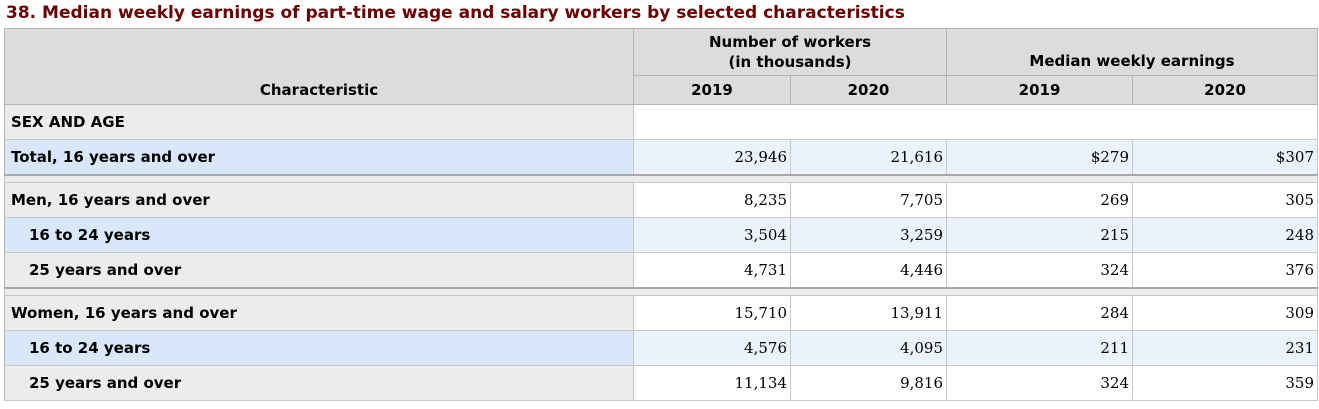  What do you see at coordinates (790, 52) in the screenshot?
I see `workers-group-header: Number of workers (in thousands)` at bounding box center [790, 52].